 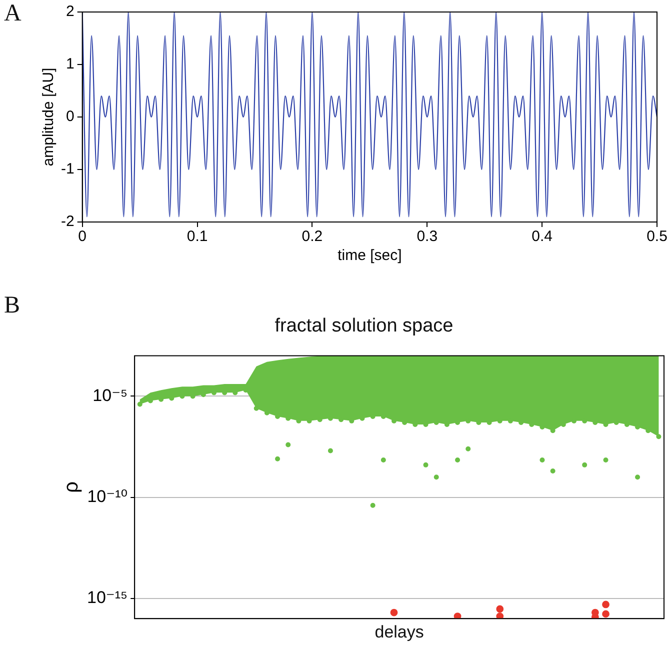 I want to click on x-tick-label: 0.3, so click(x=427, y=237).